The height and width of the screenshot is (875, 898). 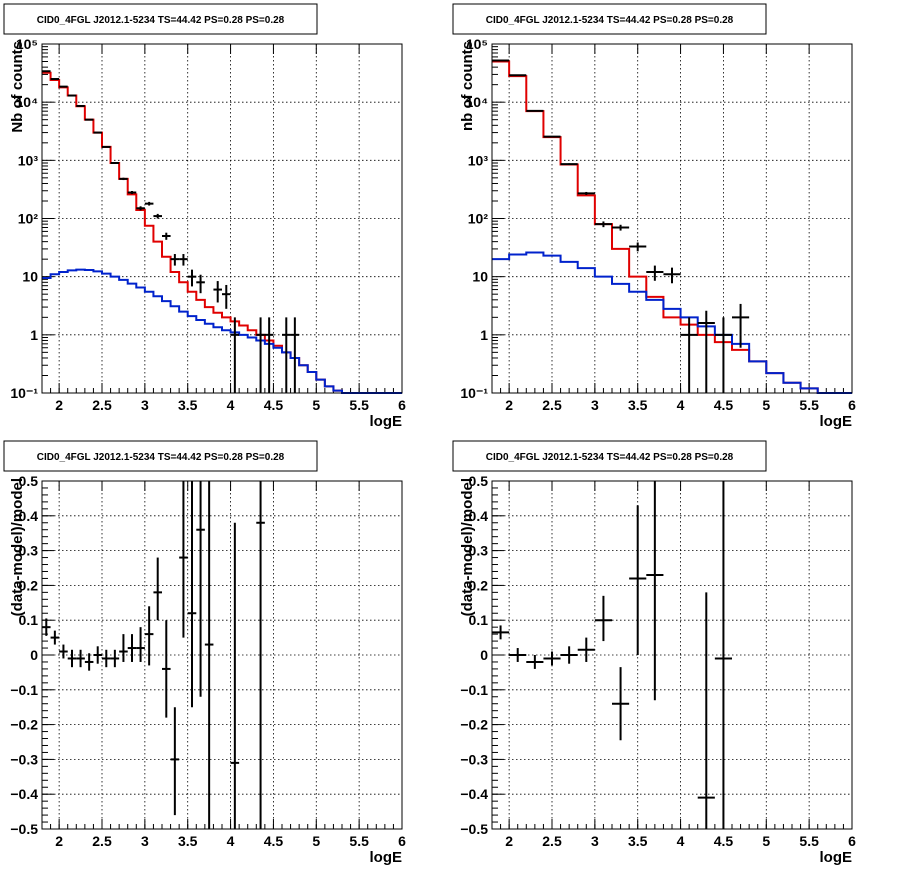 What do you see at coordinates (29, 585) in the screenshot?
I see `y-tick-label: 0.2` at bounding box center [29, 585].